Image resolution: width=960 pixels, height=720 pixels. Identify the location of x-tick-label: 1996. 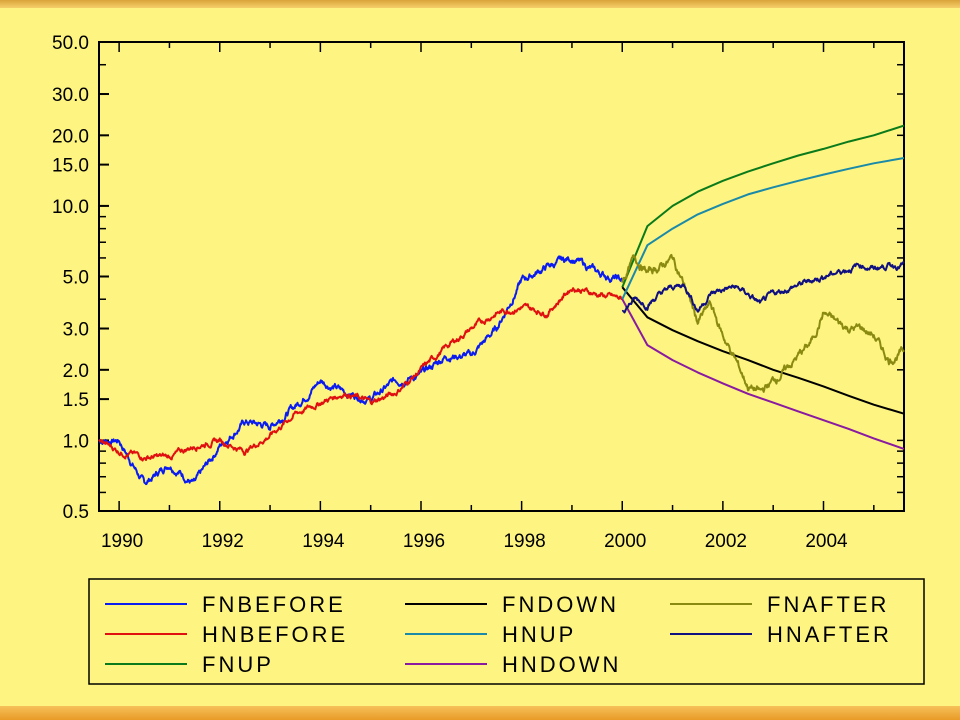
(424, 541).